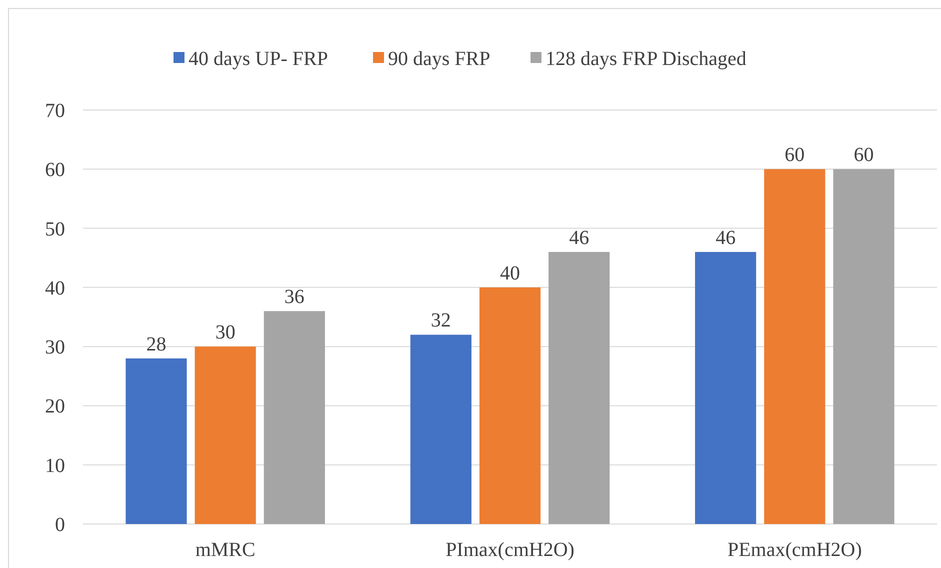  What do you see at coordinates (794, 550) in the screenshot?
I see `x-tick-label: PEmax(cmH2O)` at bounding box center [794, 550].